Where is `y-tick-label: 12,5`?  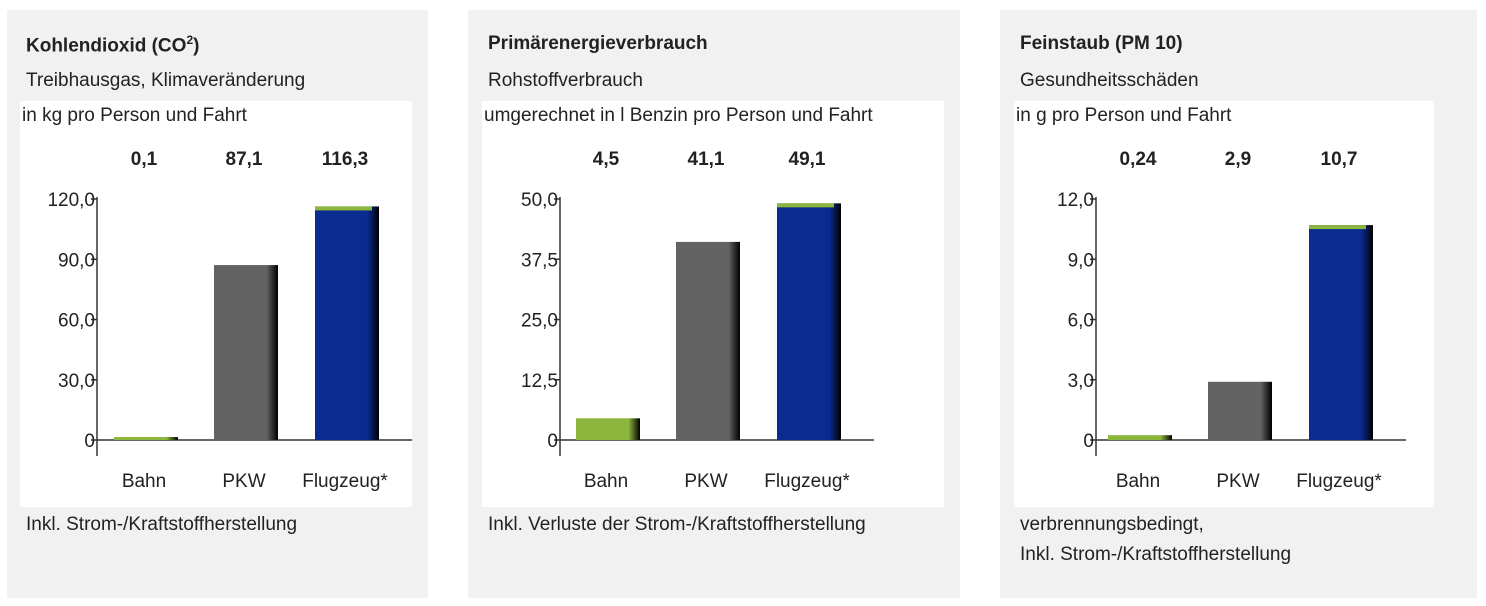 y-tick-label: 12,5 is located at coordinates (539, 381).